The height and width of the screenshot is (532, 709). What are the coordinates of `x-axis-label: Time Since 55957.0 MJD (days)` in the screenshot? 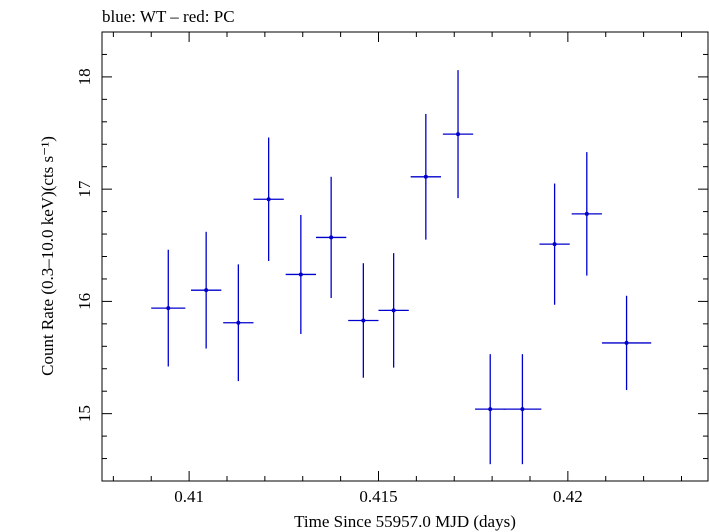 It's located at (405, 521).